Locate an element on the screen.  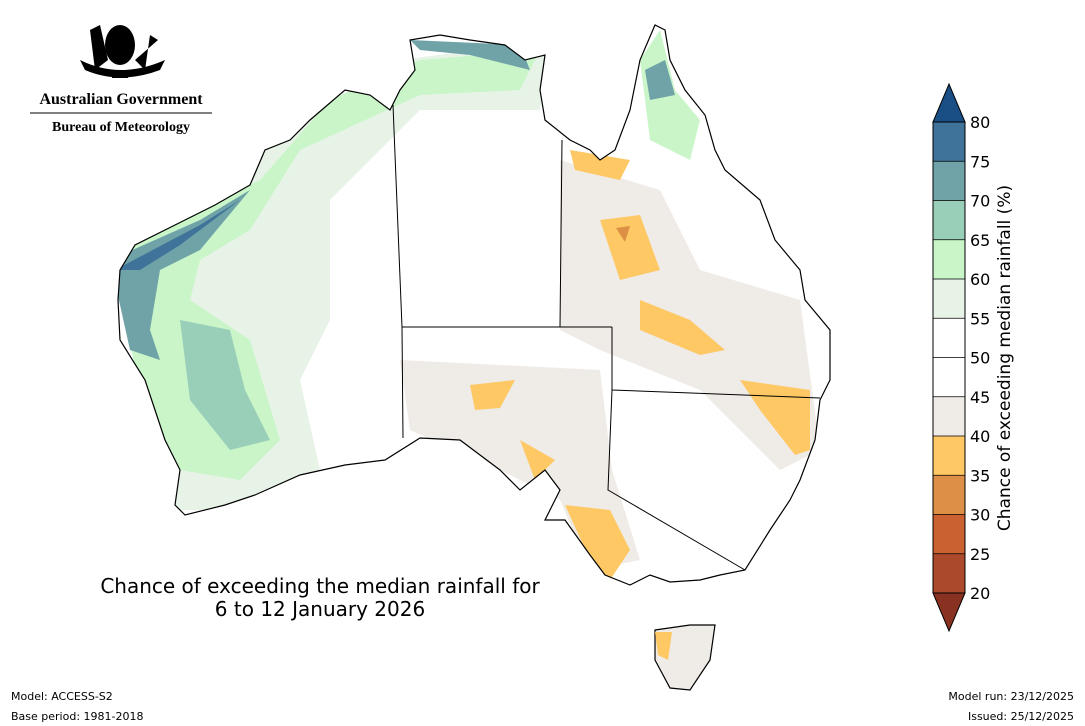
colorbar-tick-label: 25 is located at coordinates (980, 554).